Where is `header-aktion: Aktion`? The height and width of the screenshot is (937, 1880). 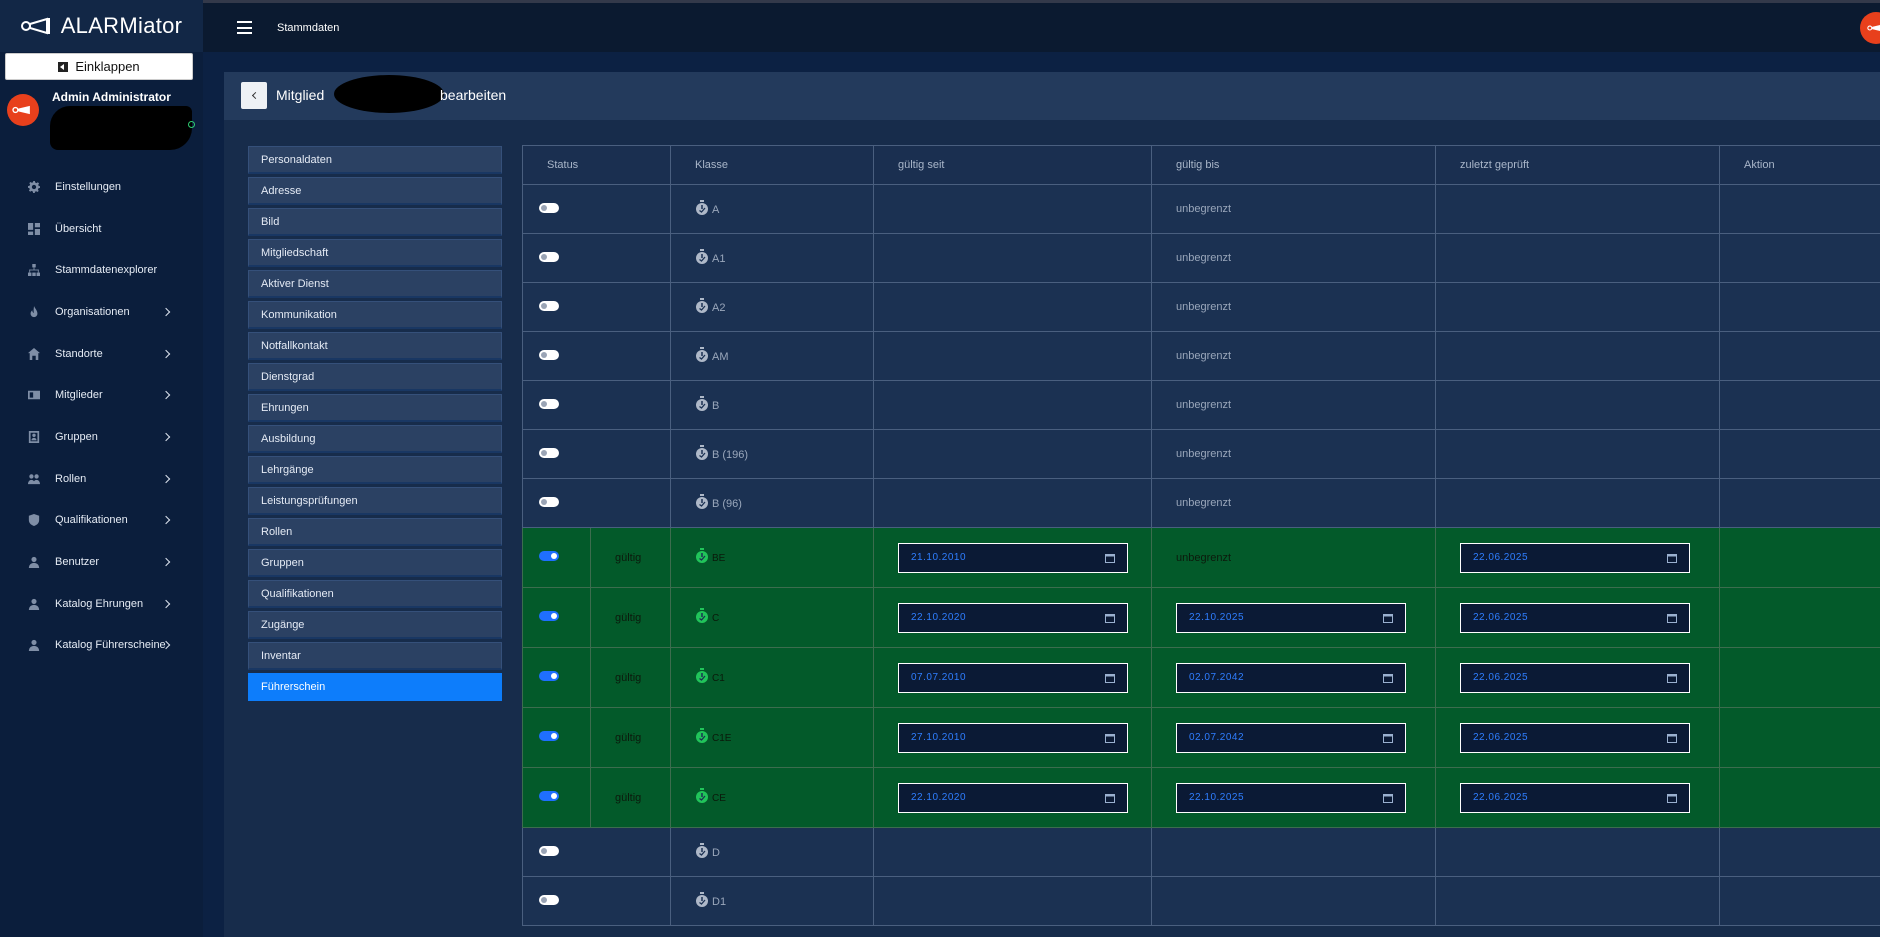 header-aktion: Aktion is located at coordinates (1799, 165).